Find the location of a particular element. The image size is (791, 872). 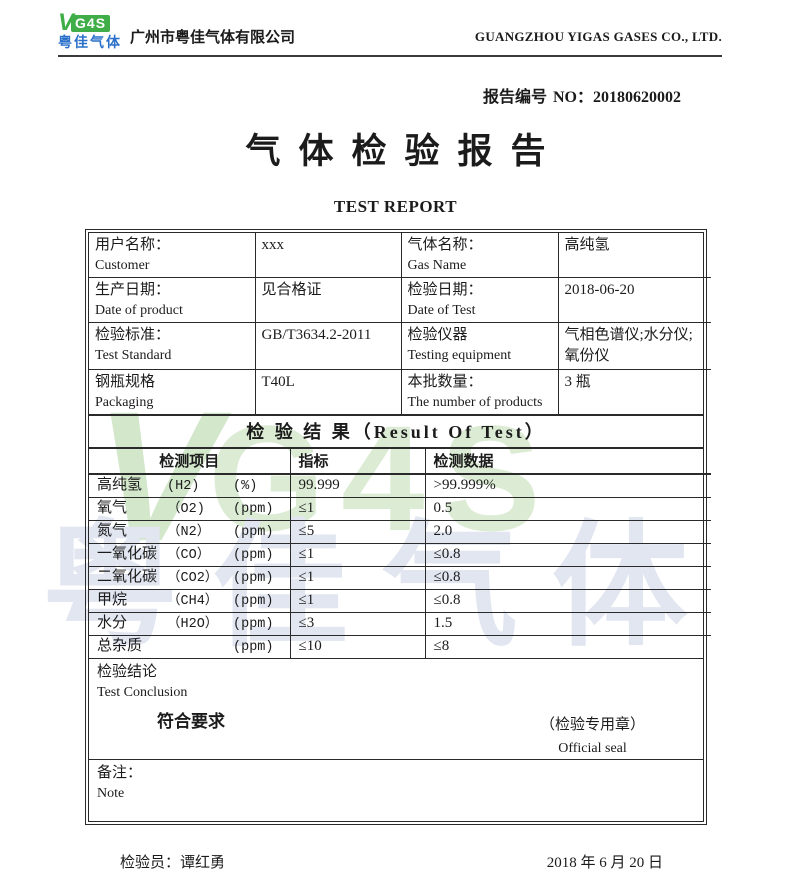

result-section-title: 检 验 结 果（Result Of Test） is located at coordinates (396, 431).